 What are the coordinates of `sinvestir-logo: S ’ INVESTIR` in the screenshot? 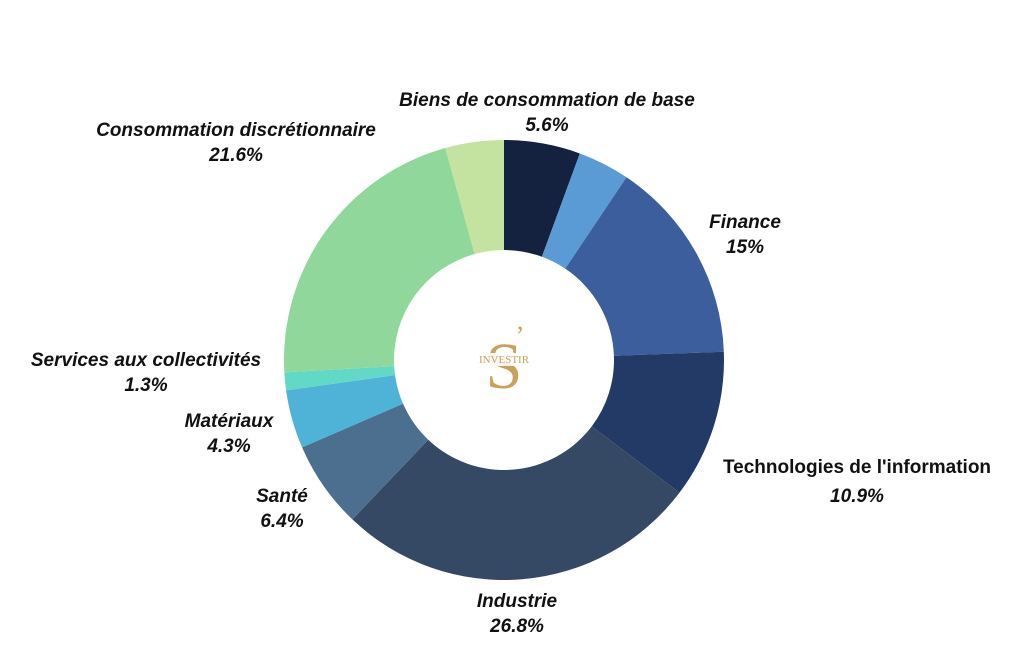 It's located at (504, 361).